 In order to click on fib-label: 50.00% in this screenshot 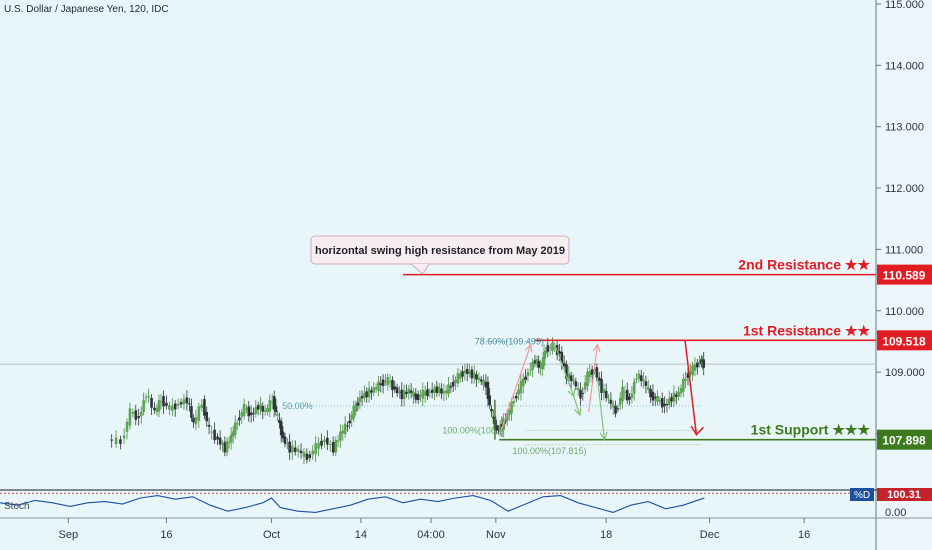, I will do `click(297, 406)`.